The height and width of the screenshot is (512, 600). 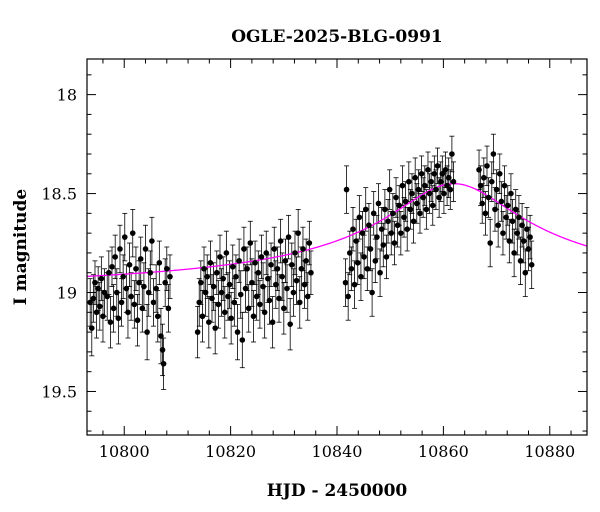 I want to click on x-tick-label: 10880, so click(x=549, y=451).